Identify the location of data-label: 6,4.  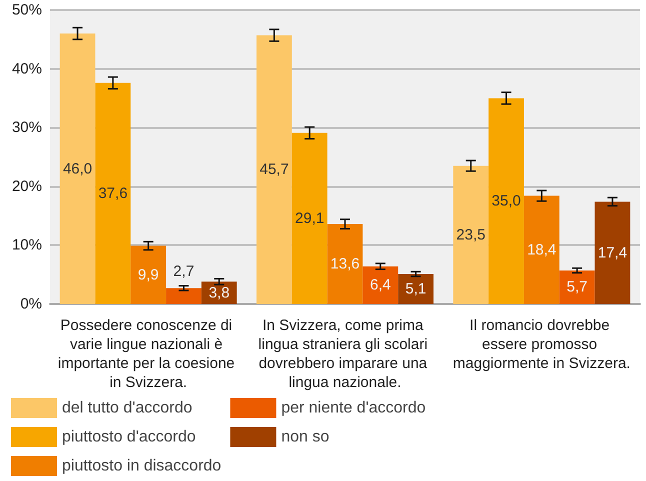
(380, 285).